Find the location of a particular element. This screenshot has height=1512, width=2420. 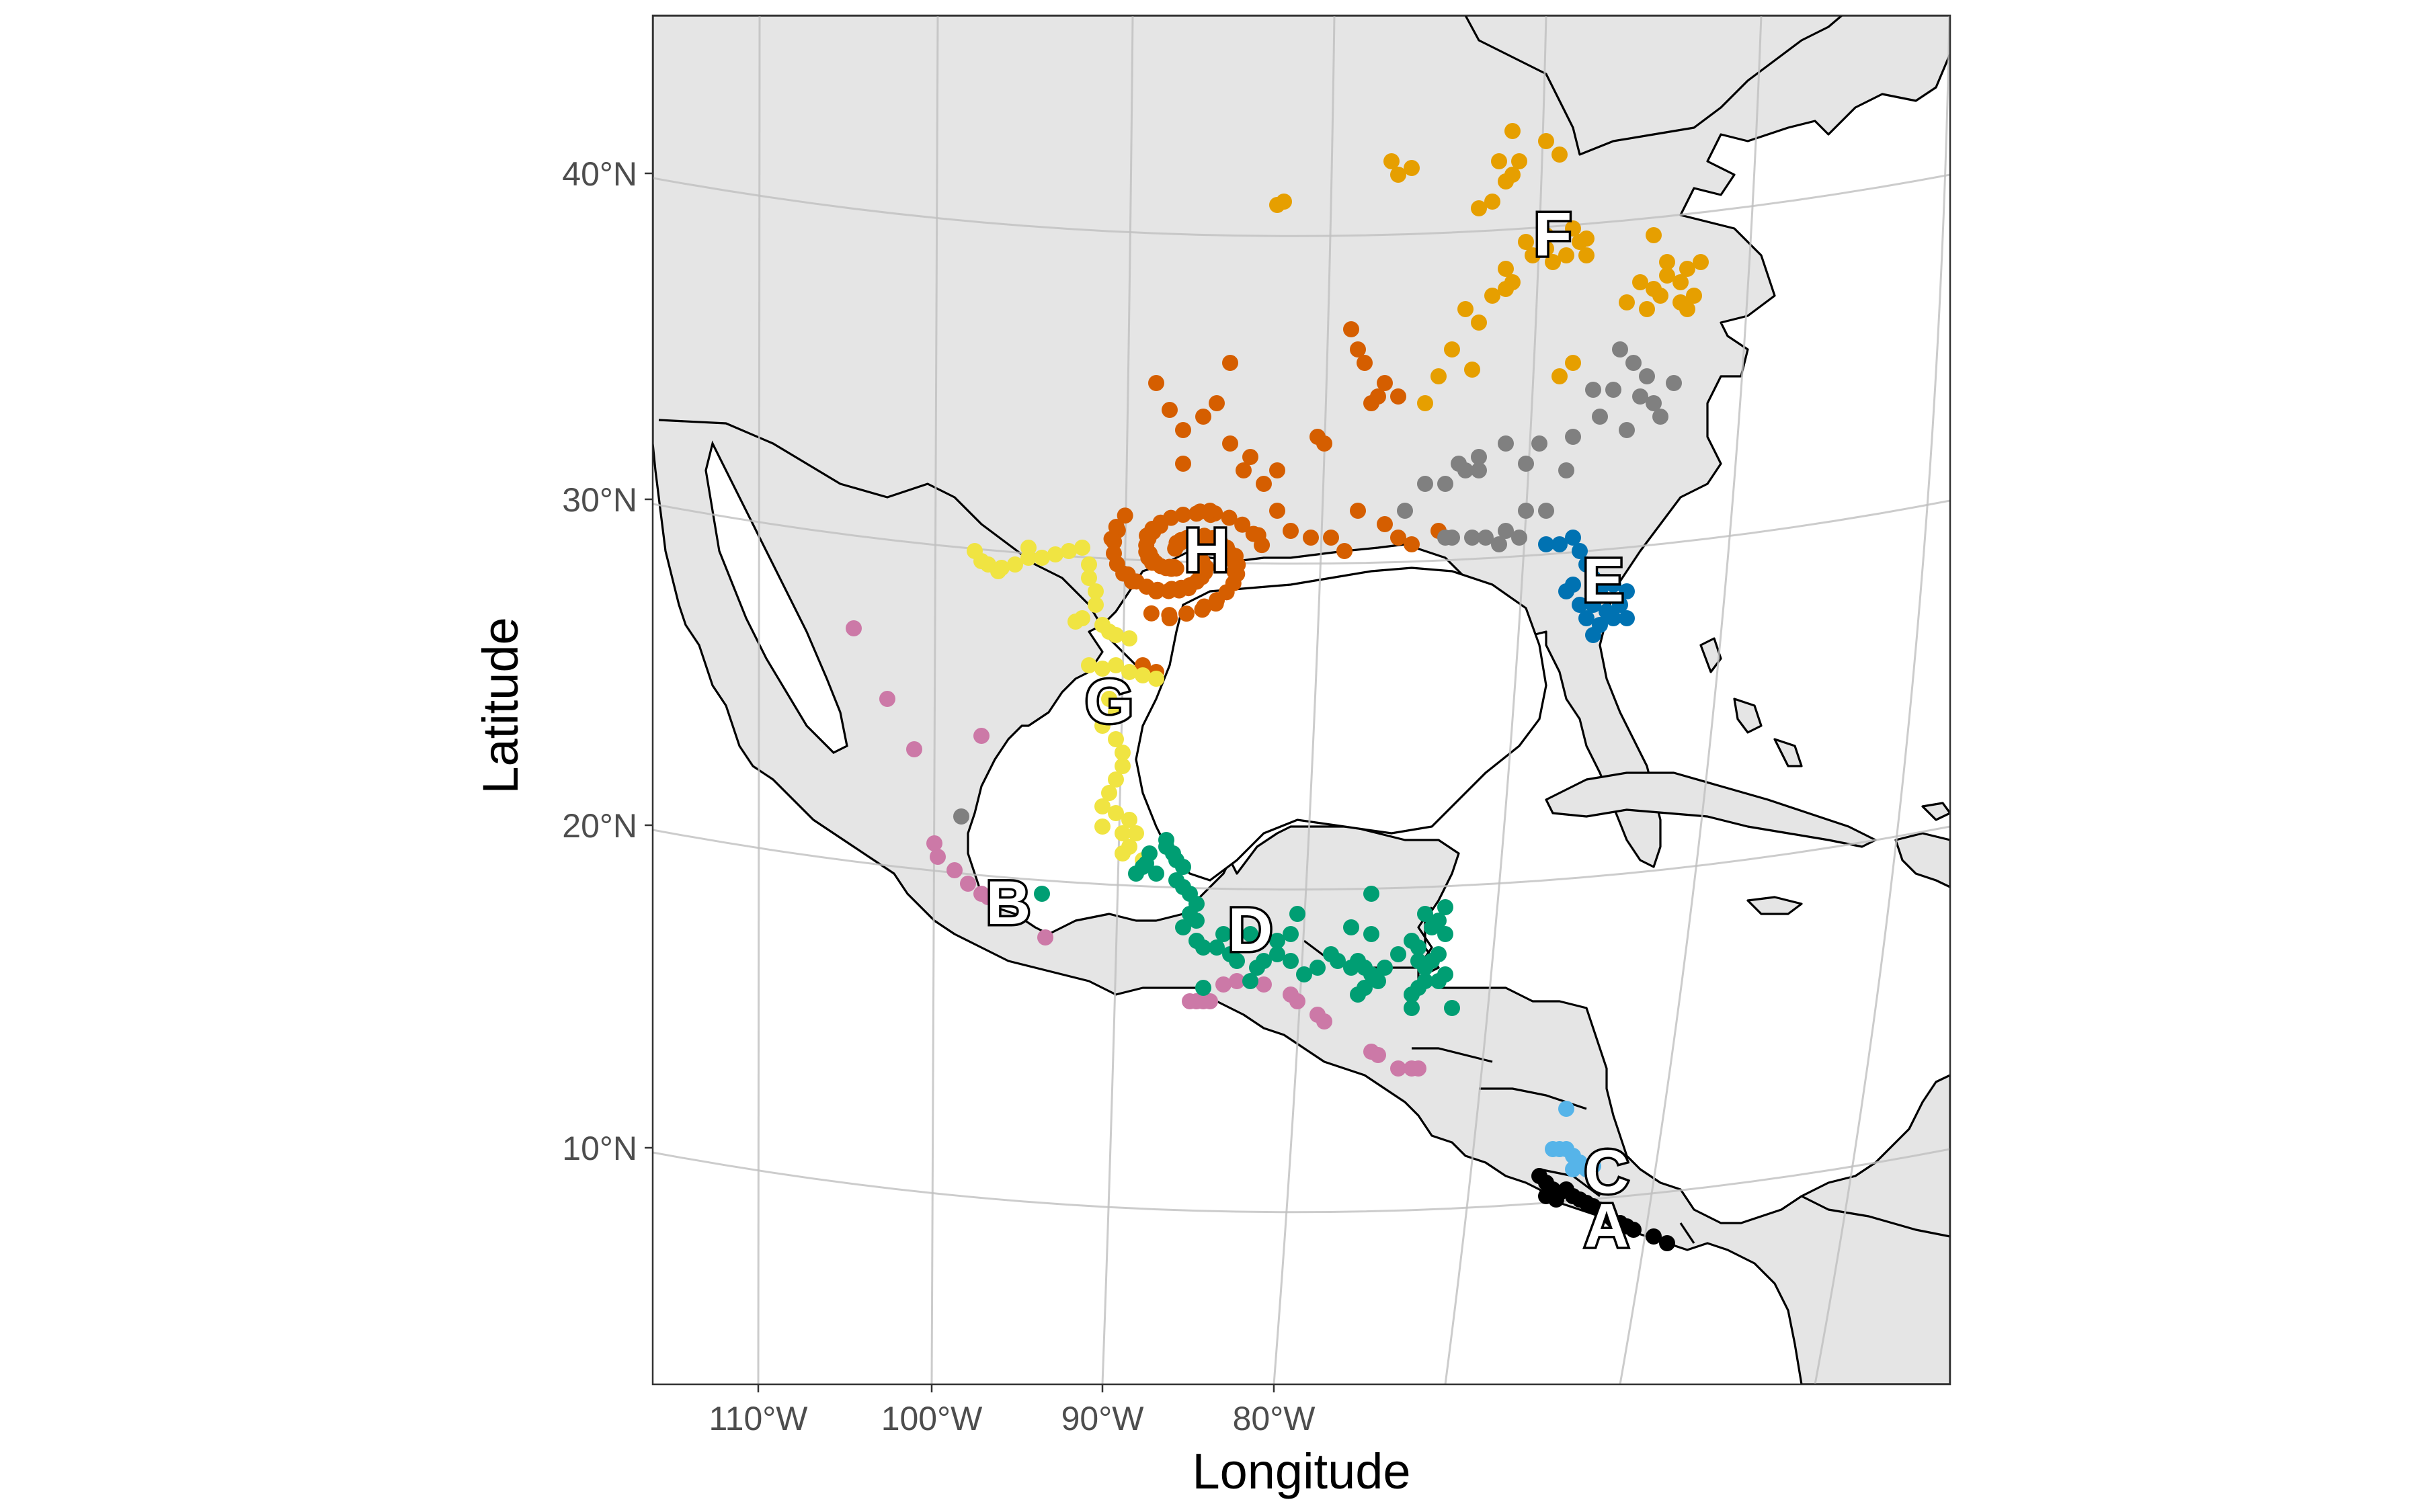

border-us-canada is located at coordinates (1653, 86).